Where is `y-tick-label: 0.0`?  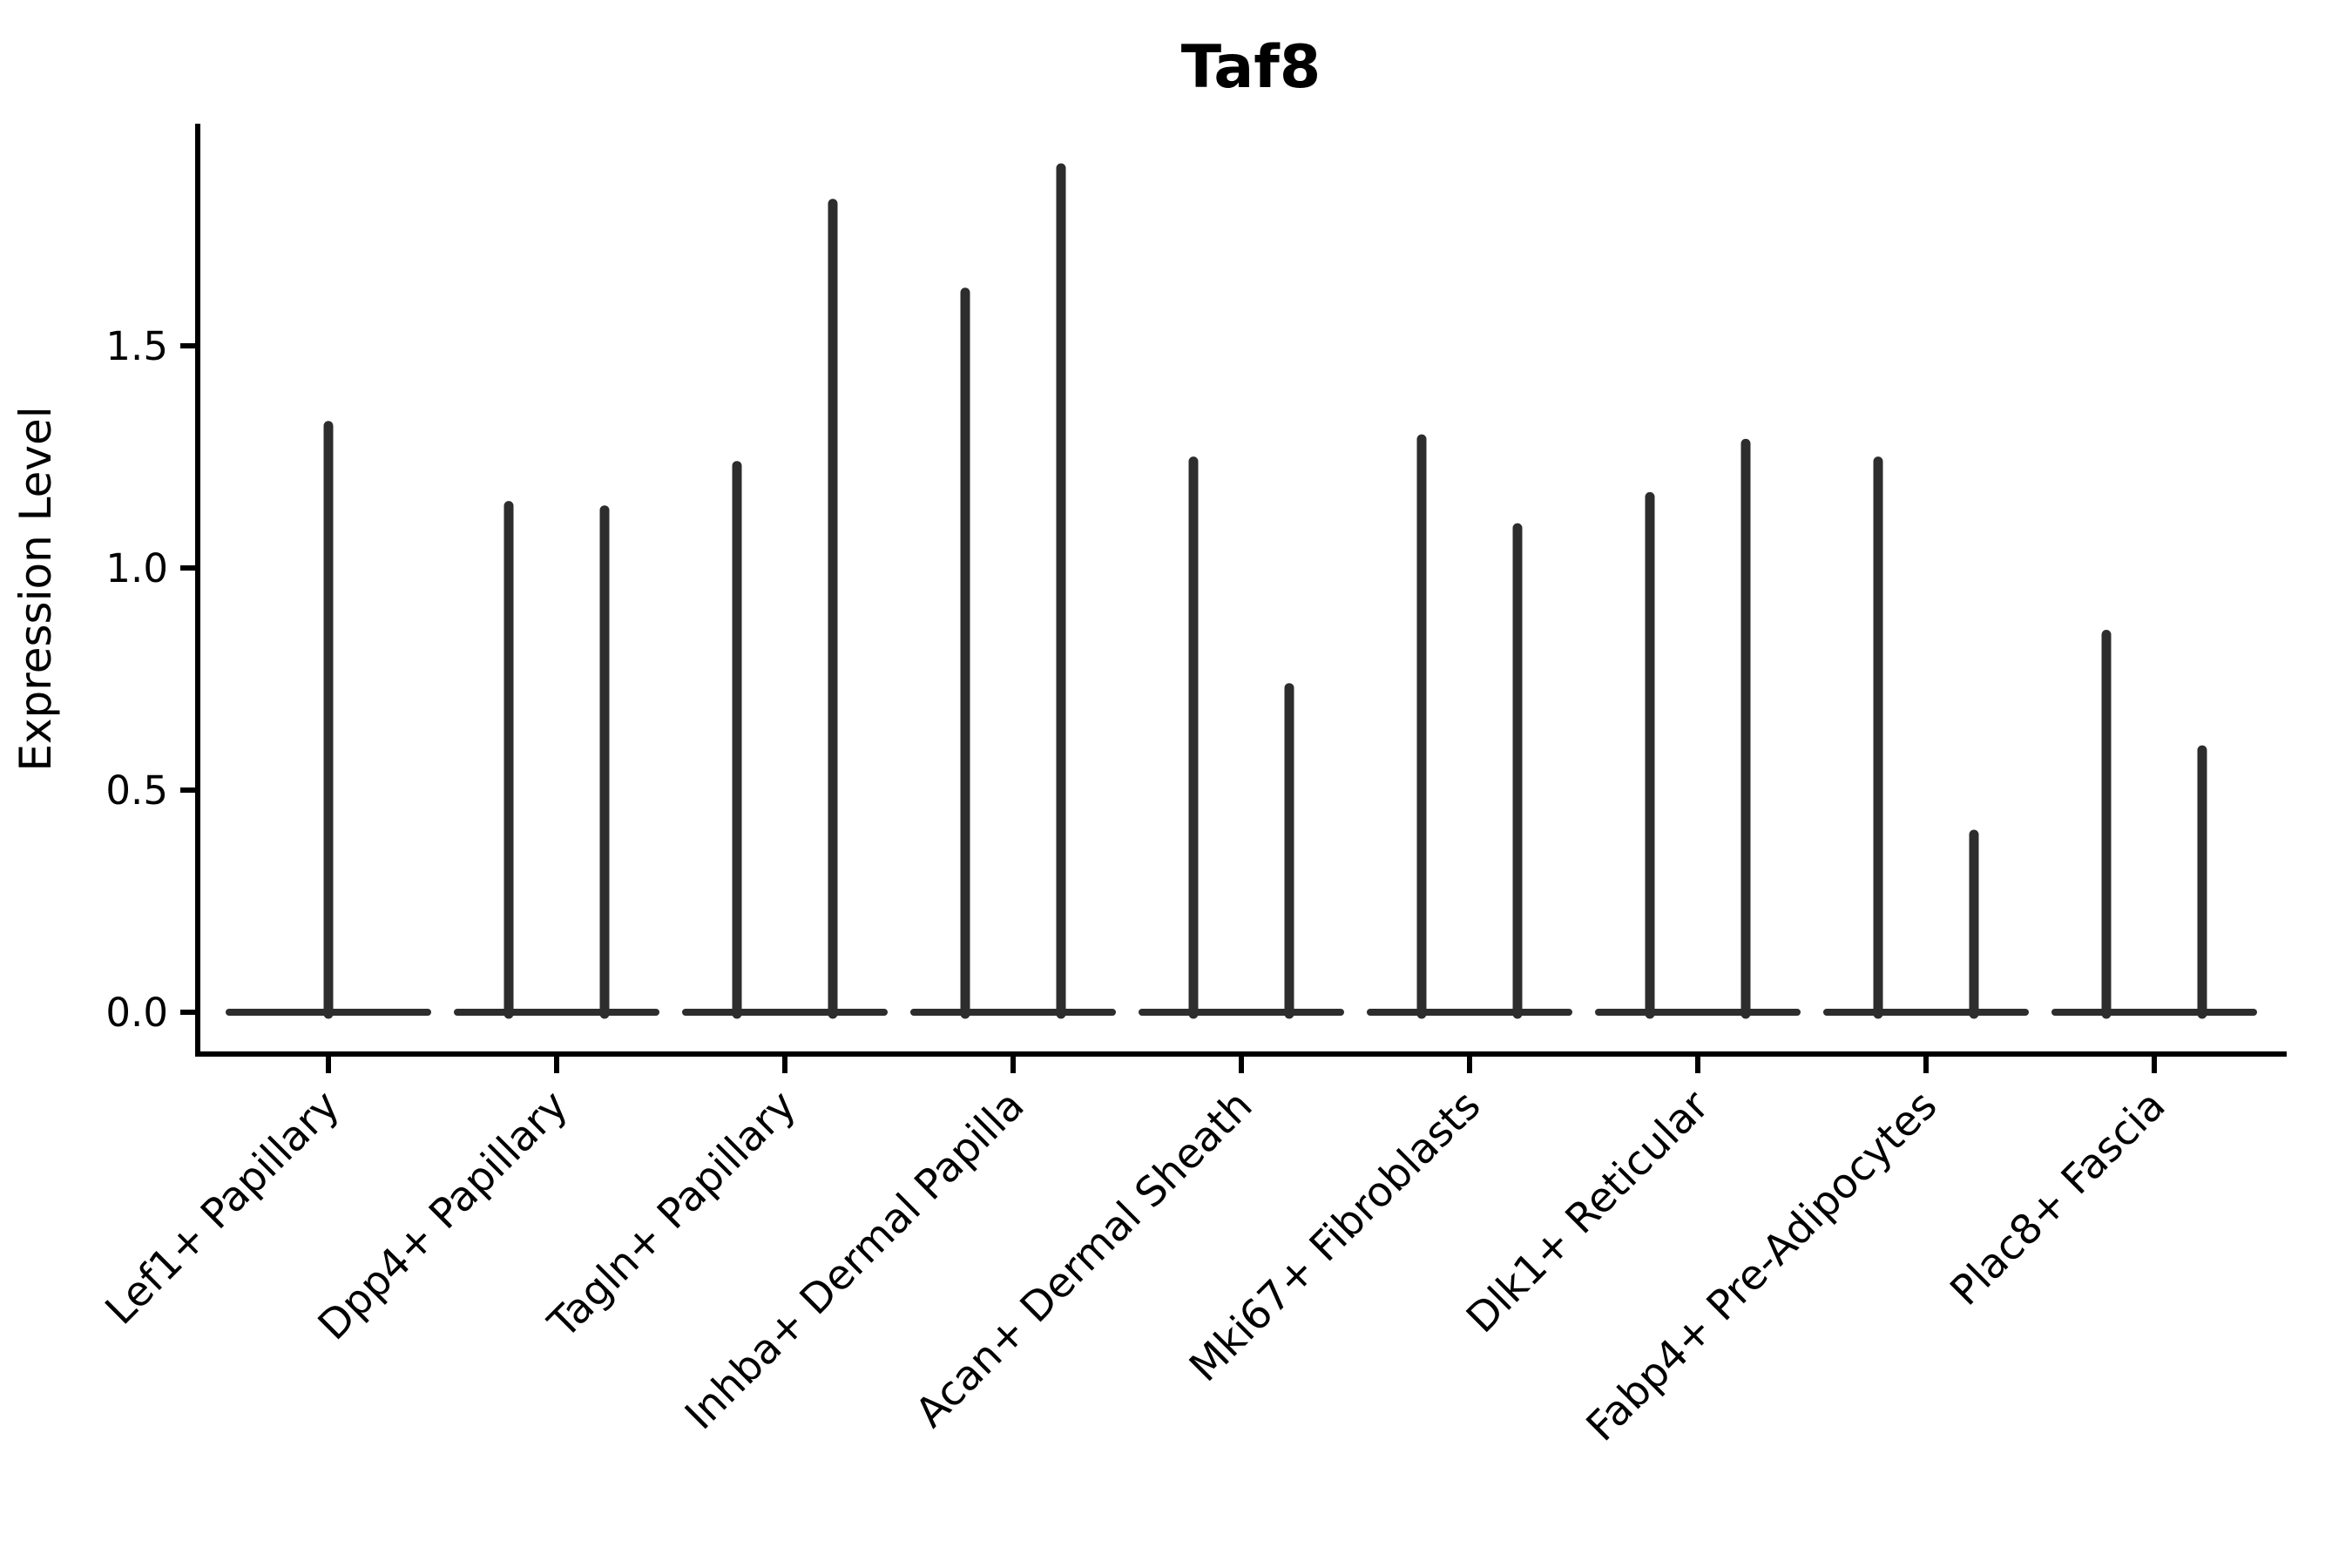
y-tick-label: 0.0 is located at coordinates (136, 1013).